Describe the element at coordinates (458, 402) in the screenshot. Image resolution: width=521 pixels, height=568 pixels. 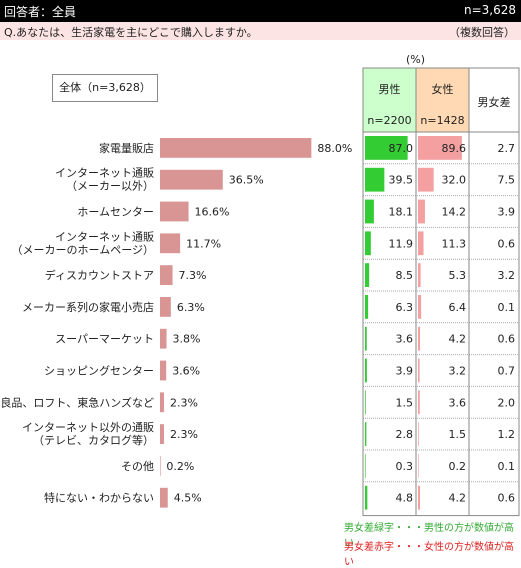
I see `female-value-label: 3.6` at that location.